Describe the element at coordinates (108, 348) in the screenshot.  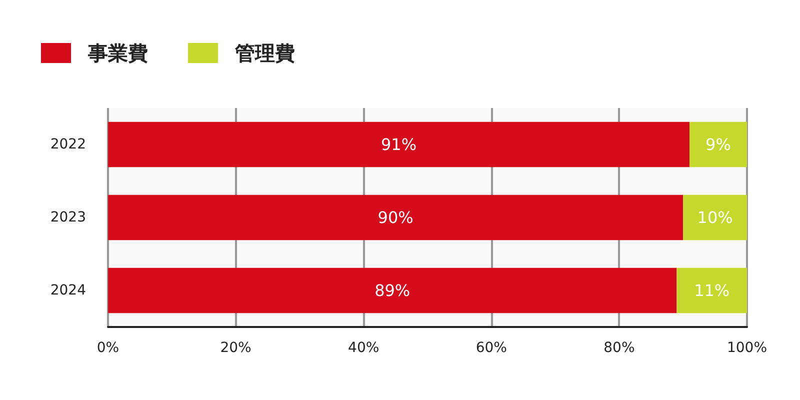
I see `x-tick-label: 0%` at that location.